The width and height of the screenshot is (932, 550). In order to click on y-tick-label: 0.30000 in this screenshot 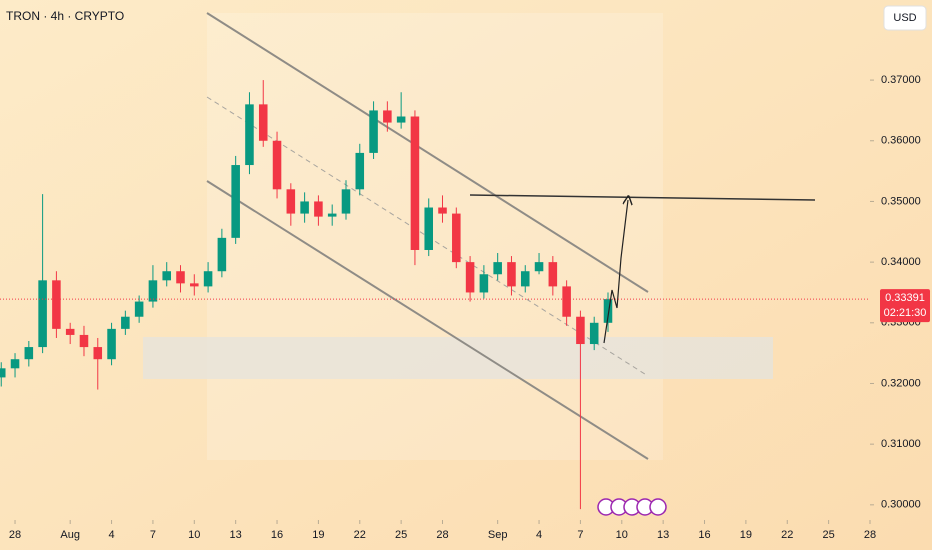, I will do `click(901, 505)`.